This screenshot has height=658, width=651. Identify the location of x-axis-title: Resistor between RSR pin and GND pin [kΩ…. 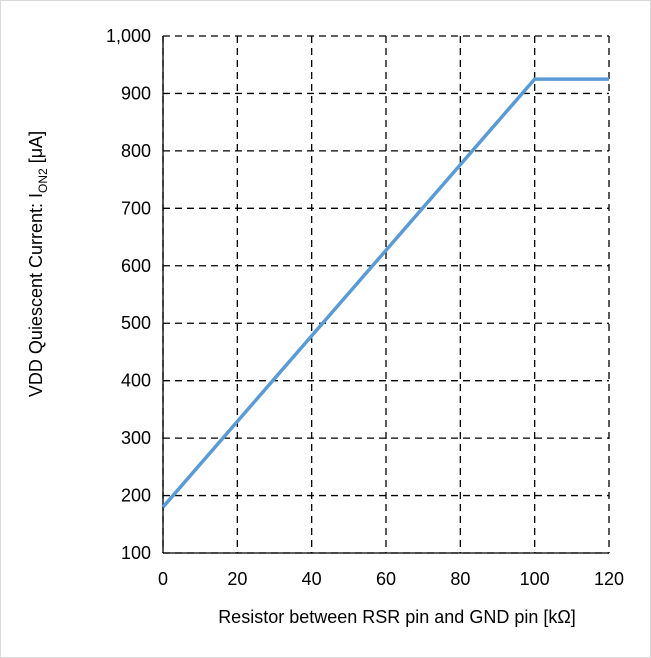
(397, 617).